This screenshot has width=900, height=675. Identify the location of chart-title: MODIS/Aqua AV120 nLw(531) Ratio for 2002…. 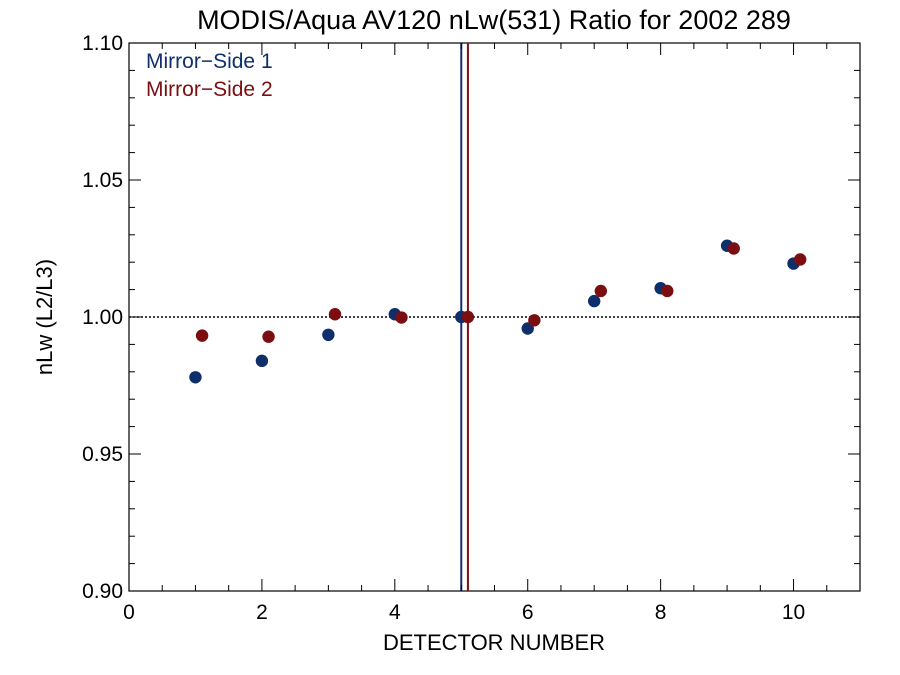
(494, 20).